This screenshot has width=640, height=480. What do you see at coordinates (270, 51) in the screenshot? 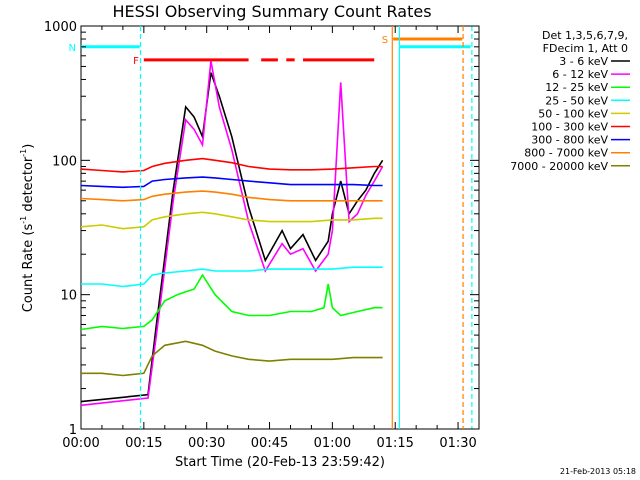
I see `flag-layer: F N S` at bounding box center [270, 51].